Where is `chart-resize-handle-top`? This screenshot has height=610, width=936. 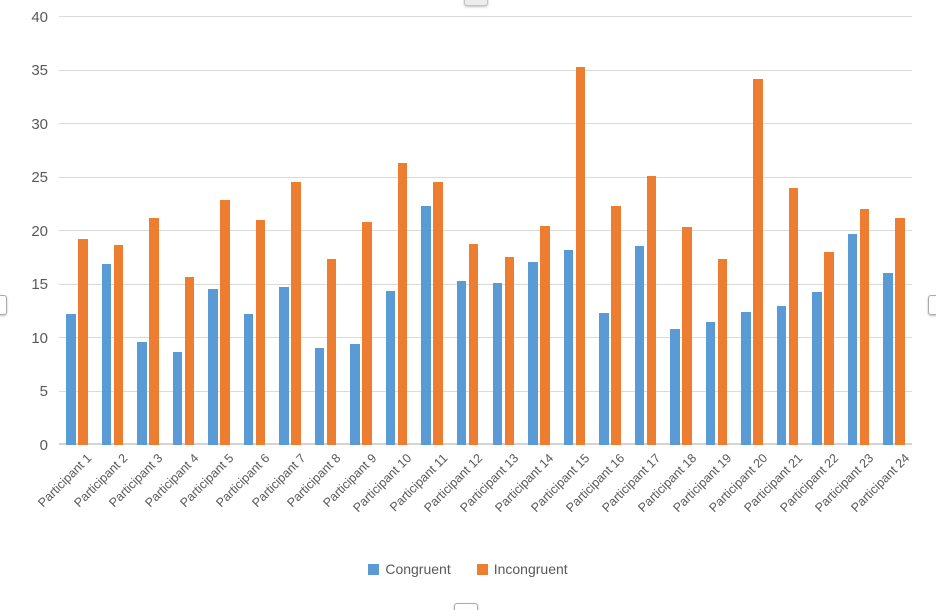 chart-resize-handle-top is located at coordinates (476, 3).